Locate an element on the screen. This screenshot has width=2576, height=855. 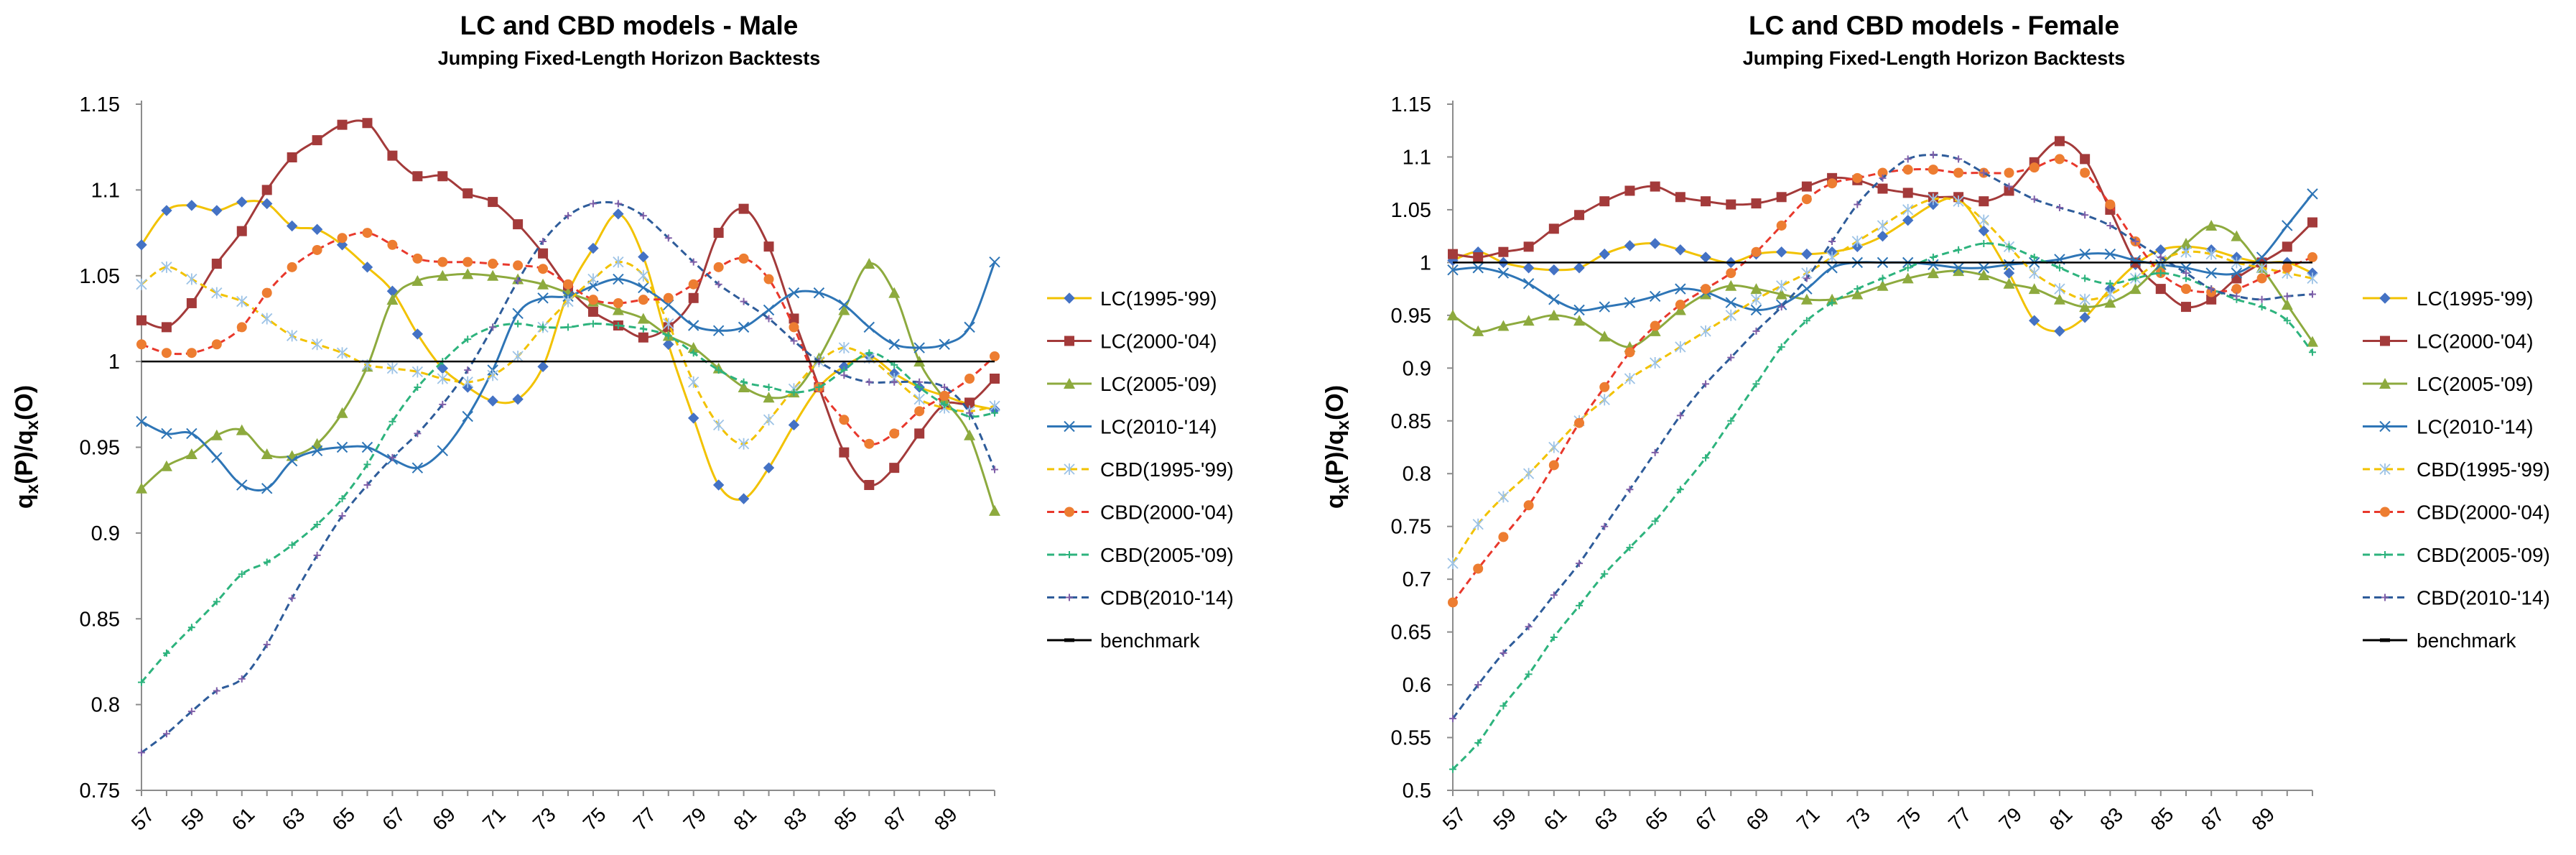
legend-item: CBD(1995-'99) is located at coordinates (1140, 470).